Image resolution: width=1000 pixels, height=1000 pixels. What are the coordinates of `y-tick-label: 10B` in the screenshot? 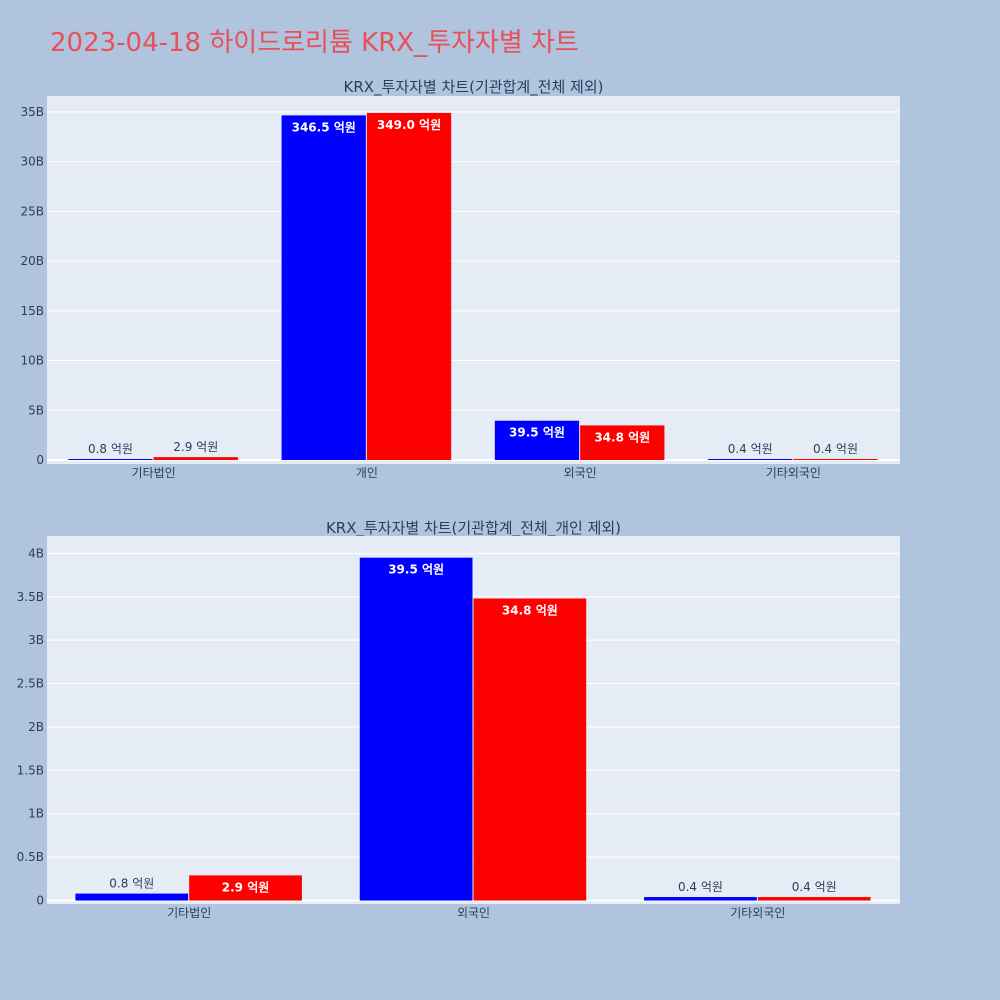 It's located at (32, 361).